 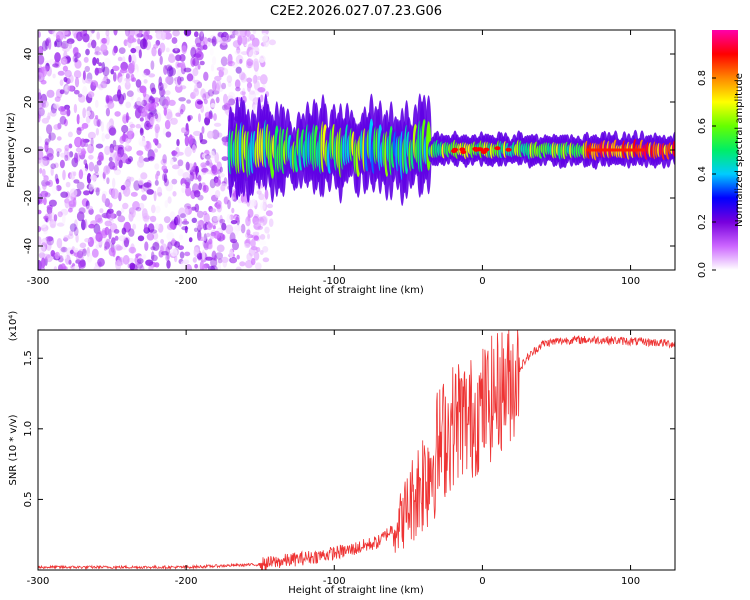 I want to click on snr-y-label: SNR (10 * v/v), so click(x=13, y=449).